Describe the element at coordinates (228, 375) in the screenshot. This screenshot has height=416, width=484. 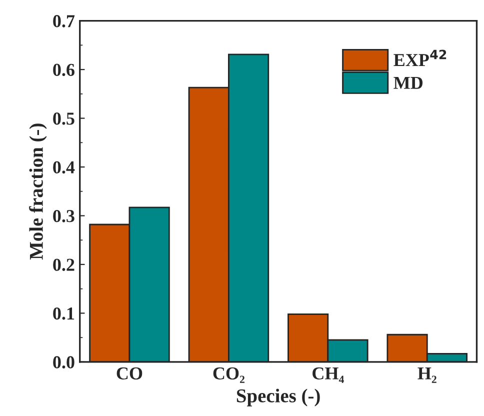
I see `x-tick-label: CO₂` at that location.